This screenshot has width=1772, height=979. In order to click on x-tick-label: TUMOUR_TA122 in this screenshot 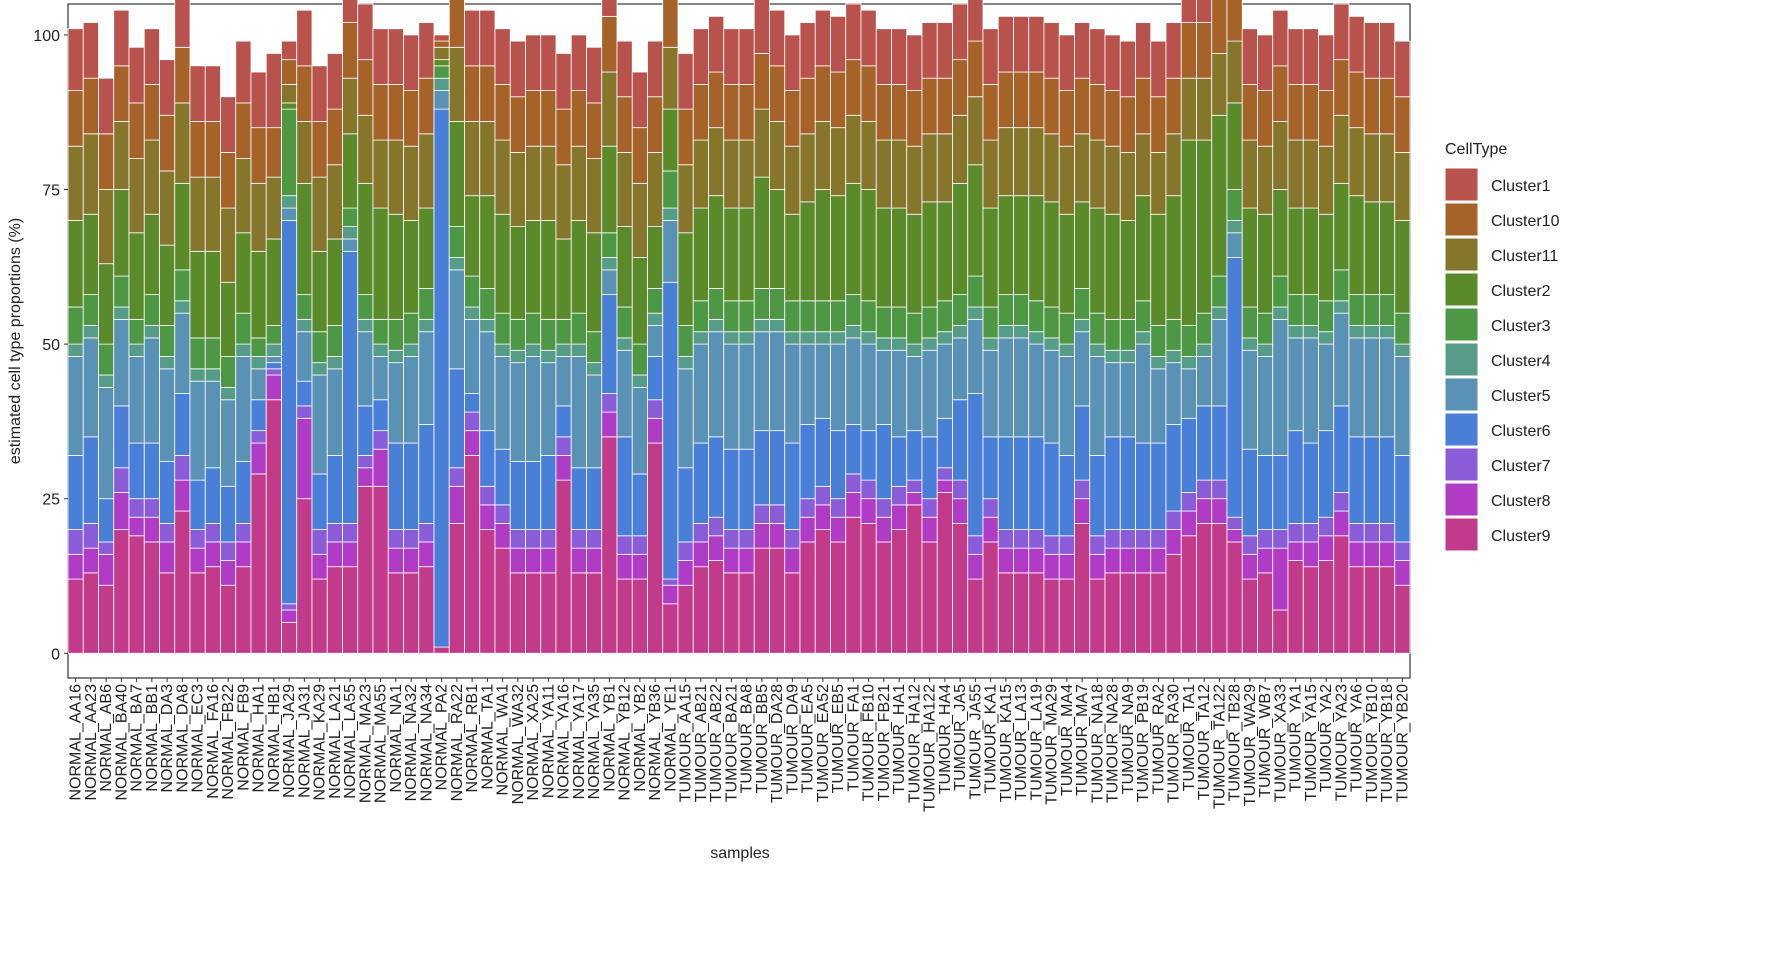, I will do `click(1219, 746)`.